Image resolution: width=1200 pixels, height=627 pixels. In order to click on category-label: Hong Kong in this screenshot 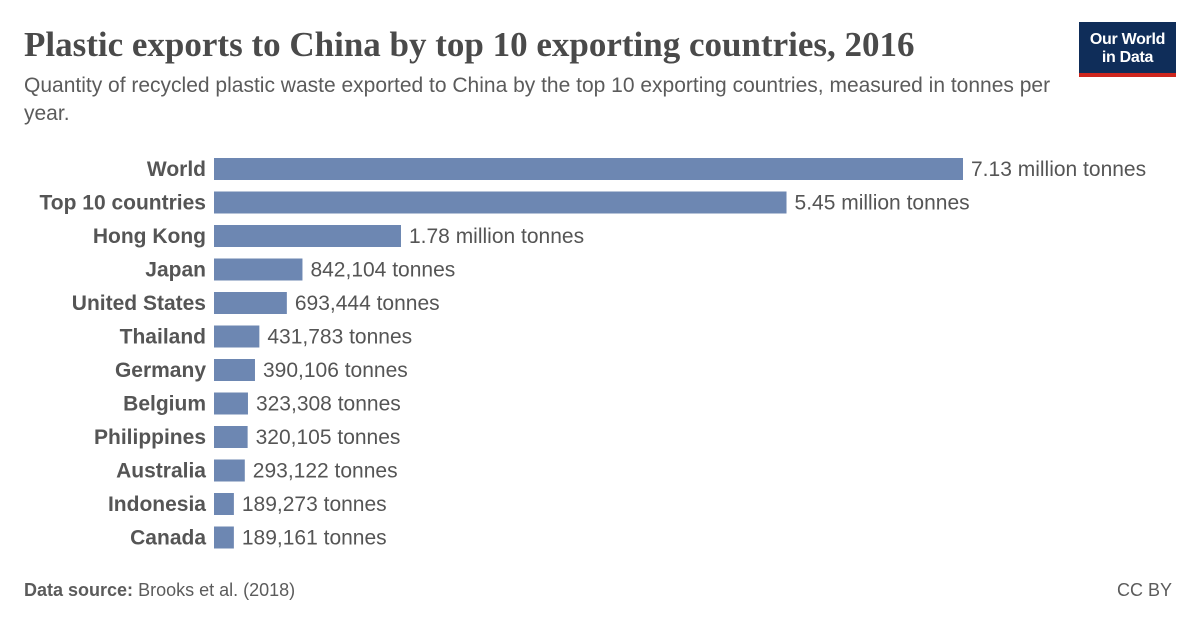, I will do `click(149, 236)`.